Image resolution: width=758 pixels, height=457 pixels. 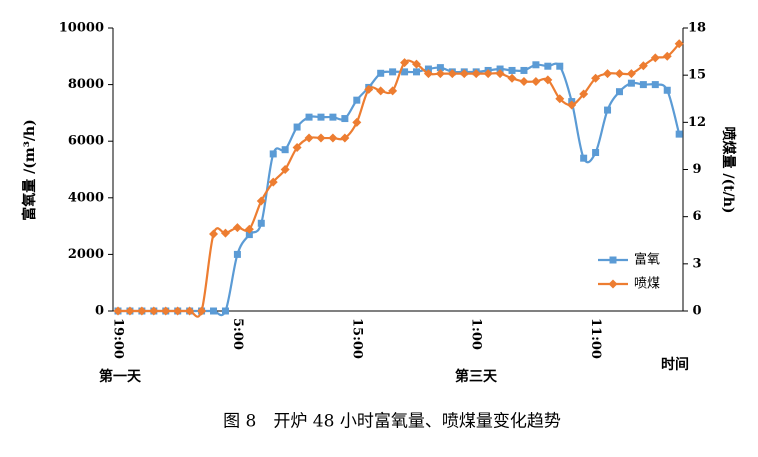 I want to click on y2-tick-label: 0, so click(x=696, y=311).